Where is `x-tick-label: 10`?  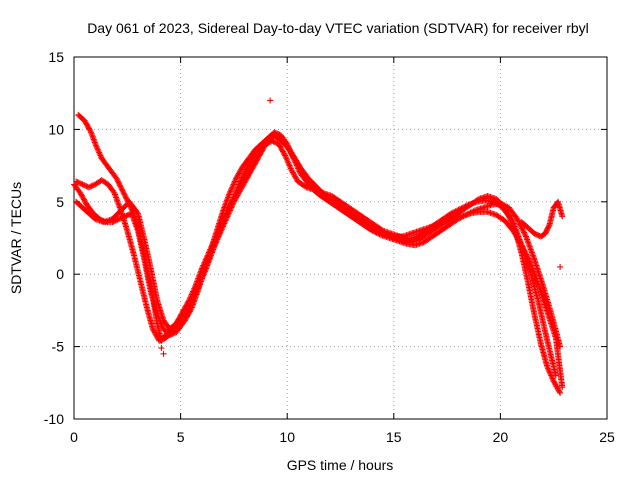
x-tick-label: 10 is located at coordinates (287, 437).